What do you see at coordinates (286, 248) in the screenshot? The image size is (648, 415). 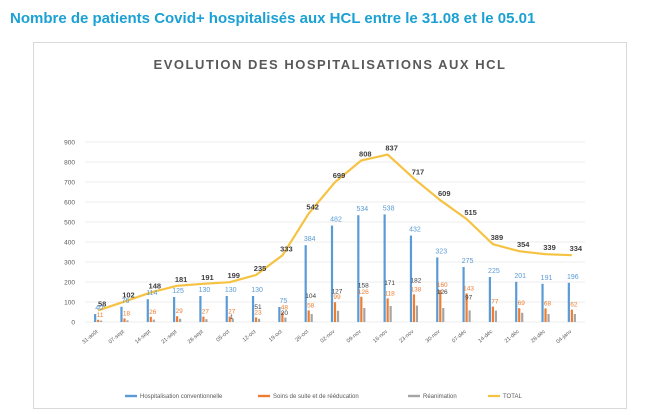 I see `data-label-total: 333` at bounding box center [286, 248].